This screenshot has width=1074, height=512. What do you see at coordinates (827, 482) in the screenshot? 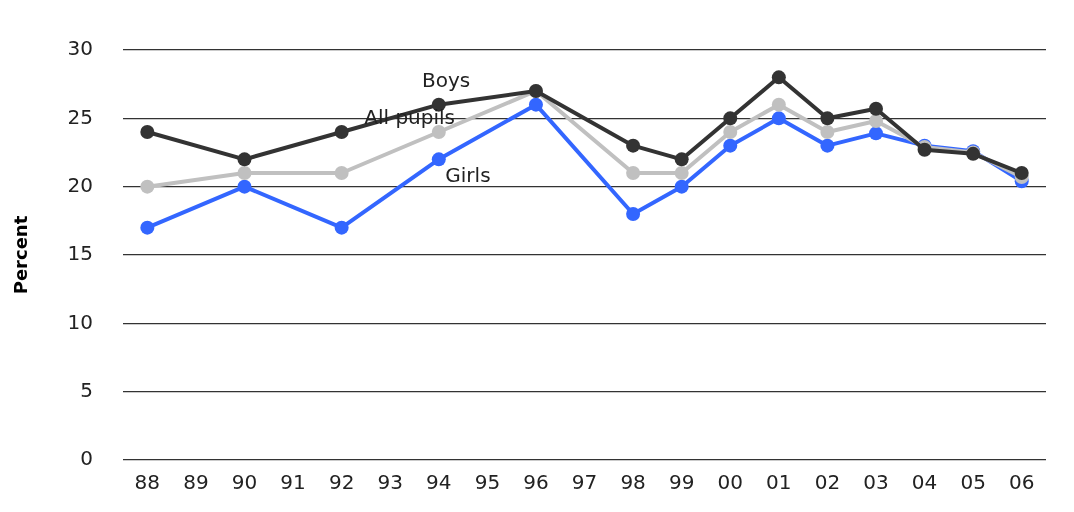
I see `x-tick-label: 02` at bounding box center [827, 482].